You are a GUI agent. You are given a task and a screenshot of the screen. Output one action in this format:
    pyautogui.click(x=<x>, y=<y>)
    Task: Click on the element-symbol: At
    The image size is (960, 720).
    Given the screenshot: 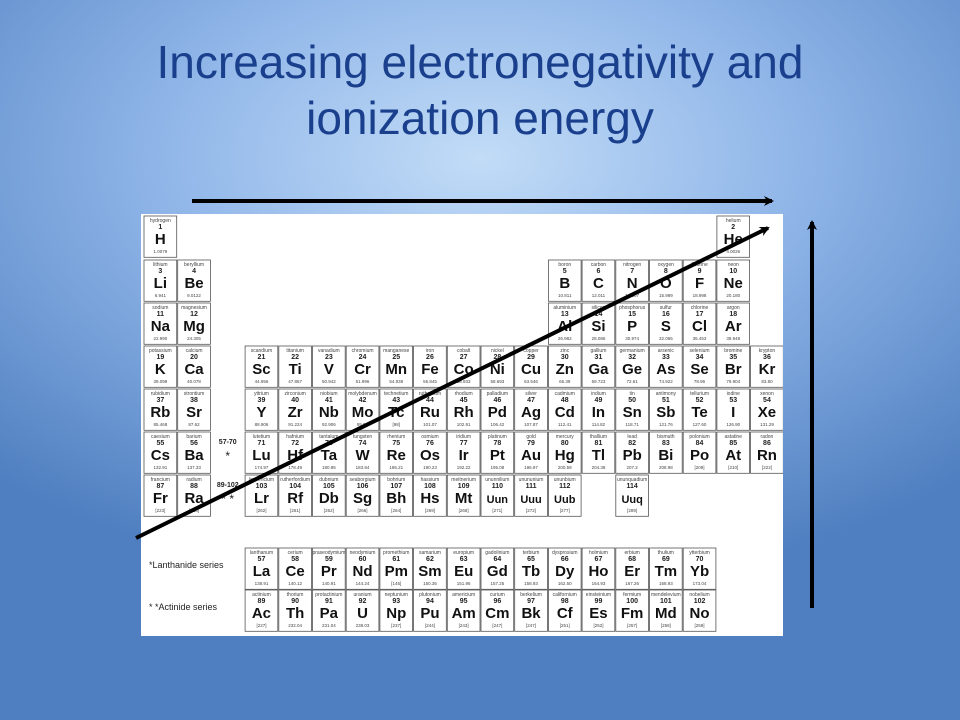 What is the action you would take?
    pyautogui.click(x=733, y=455)
    